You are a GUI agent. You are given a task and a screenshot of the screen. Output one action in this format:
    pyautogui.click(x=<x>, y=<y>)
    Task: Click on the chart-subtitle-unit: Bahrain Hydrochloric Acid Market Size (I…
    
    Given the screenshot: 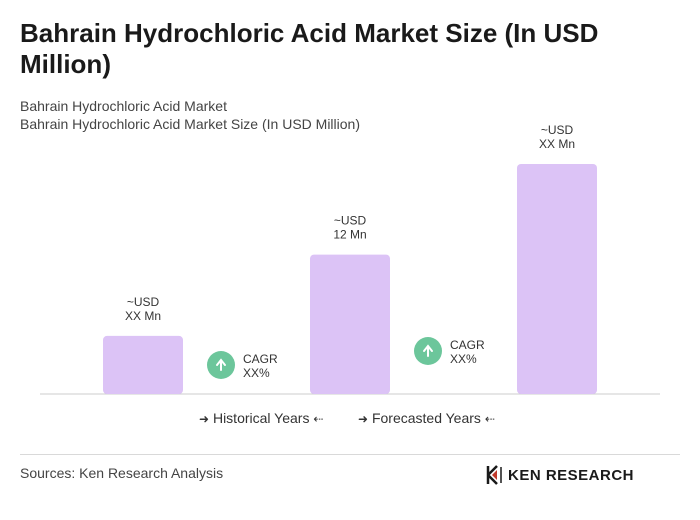 What is the action you would take?
    pyautogui.click(x=190, y=124)
    